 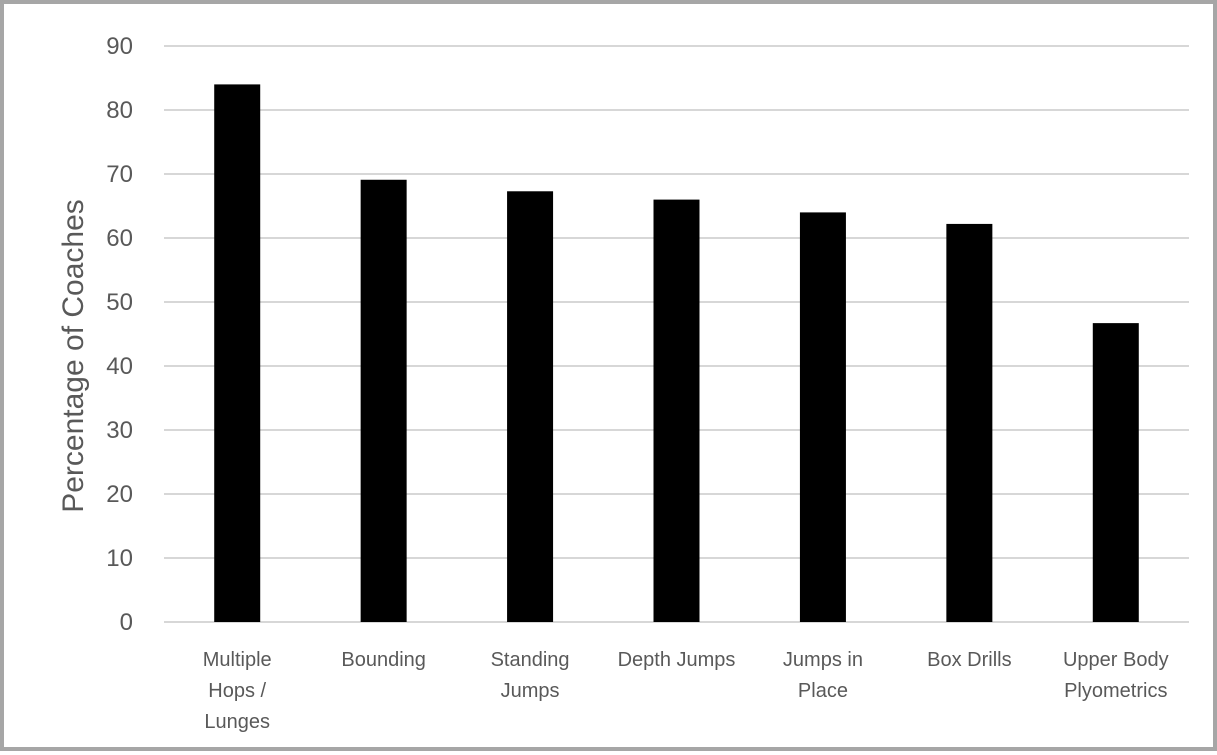 I want to click on x-category-label-line: Jumps, so click(x=530, y=691).